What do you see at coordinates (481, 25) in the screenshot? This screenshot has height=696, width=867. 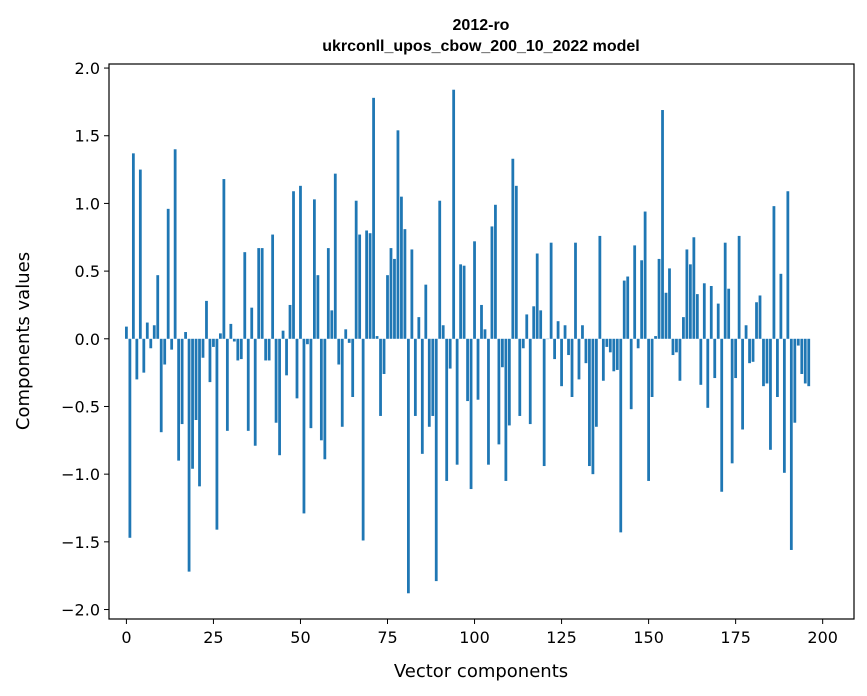 I see `chart-title-line-1: 2012-ro` at bounding box center [481, 25].